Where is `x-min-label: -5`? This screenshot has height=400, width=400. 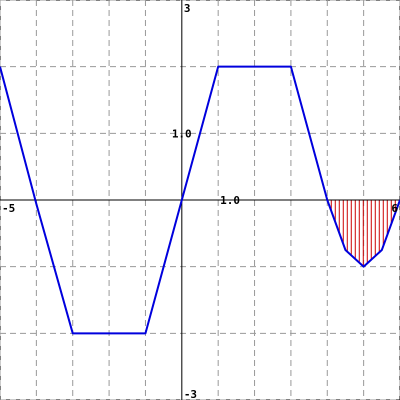
x-min-label: -5 is located at coordinates (8, 208).